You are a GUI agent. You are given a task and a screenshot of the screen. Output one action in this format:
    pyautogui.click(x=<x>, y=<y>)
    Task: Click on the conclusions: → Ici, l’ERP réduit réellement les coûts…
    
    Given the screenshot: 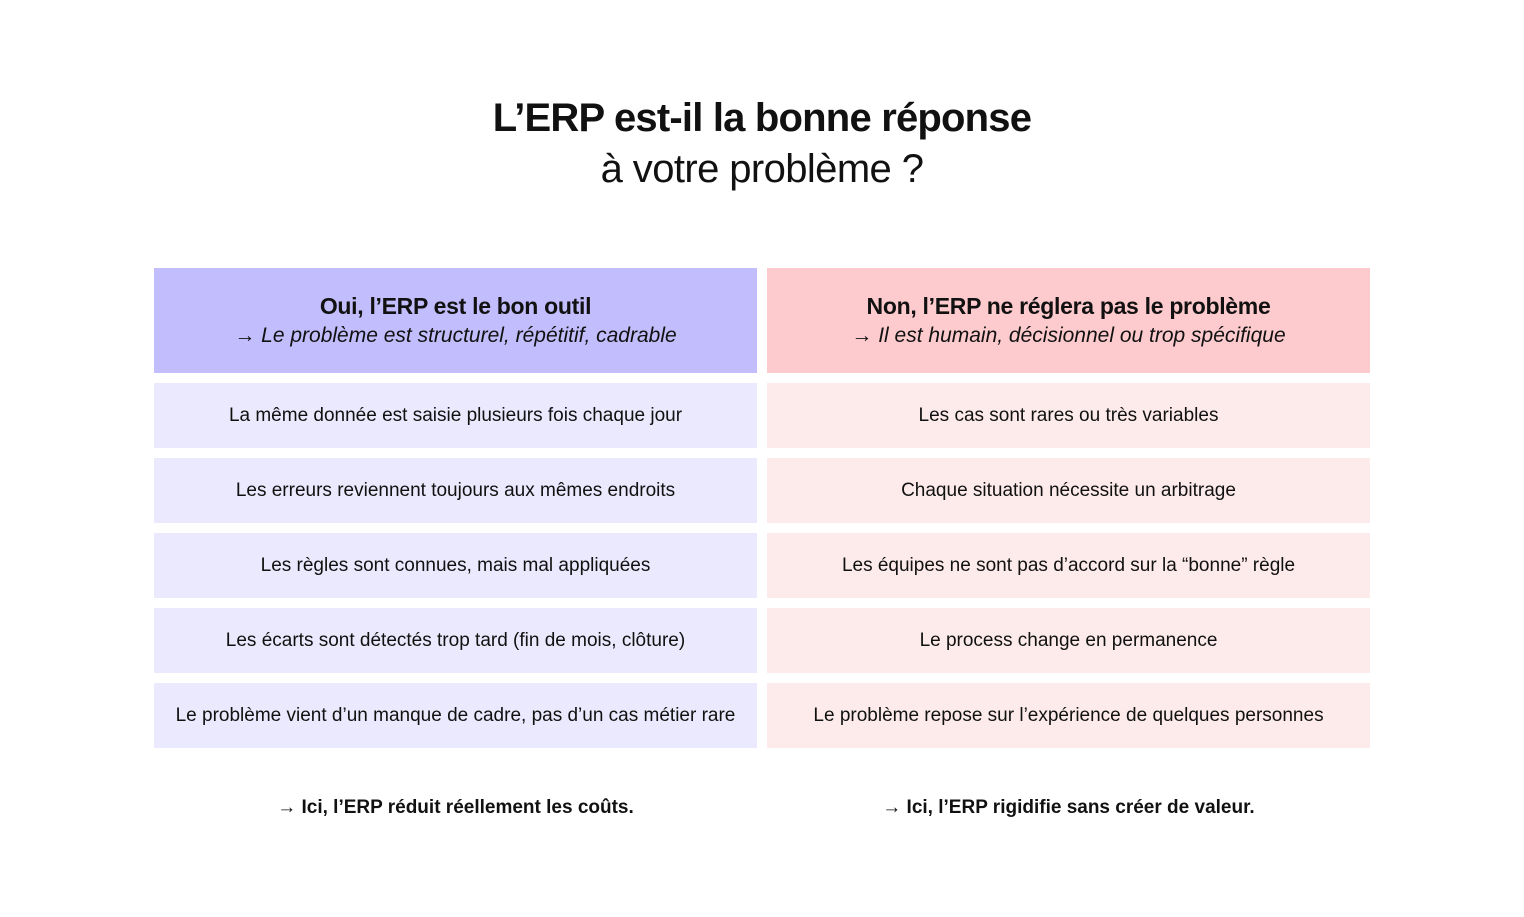 What is the action you would take?
    pyautogui.click(x=762, y=808)
    